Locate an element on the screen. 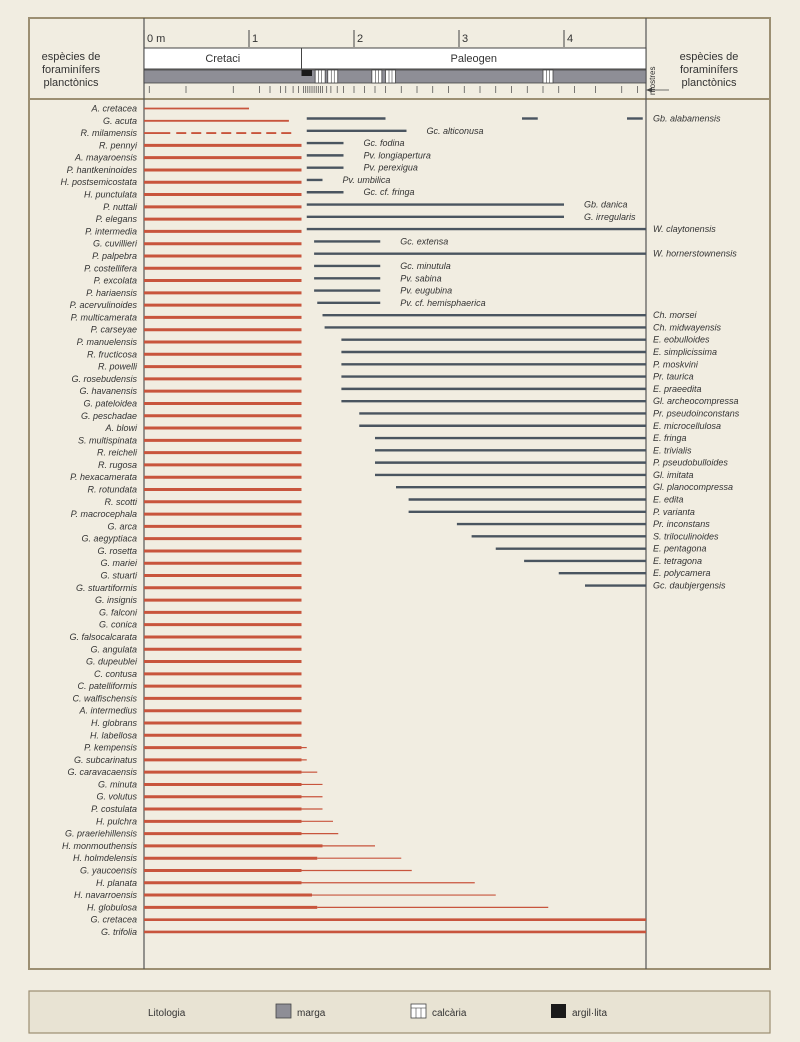 The height and width of the screenshot is (1042, 800). legend-box is located at coordinates (399, 1012).